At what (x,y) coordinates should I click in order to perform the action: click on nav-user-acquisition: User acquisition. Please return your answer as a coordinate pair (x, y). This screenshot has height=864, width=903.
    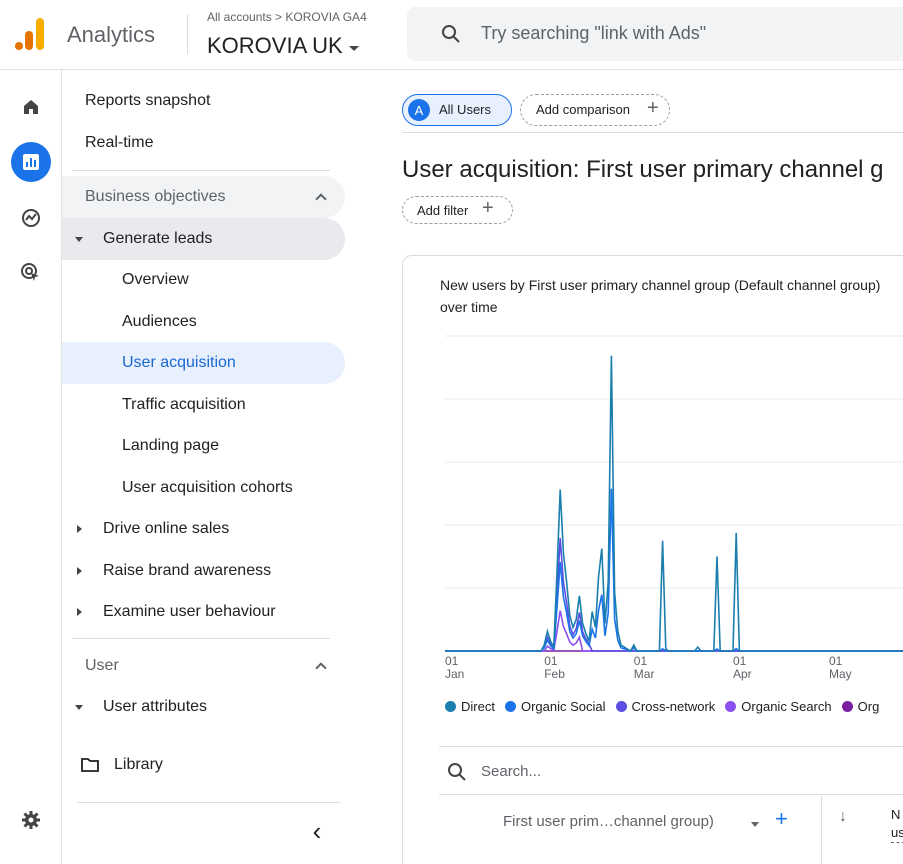
    Looking at the image, I should click on (203, 363).